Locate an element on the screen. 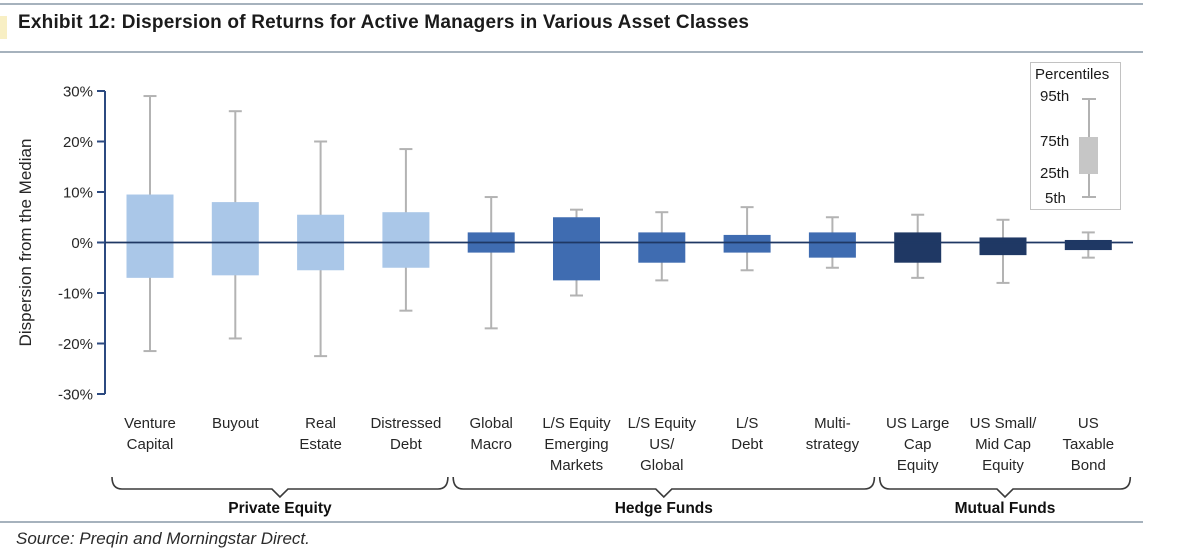 This screenshot has height=559, width=1200. legend-label-75th: 75th is located at coordinates (1055, 141).